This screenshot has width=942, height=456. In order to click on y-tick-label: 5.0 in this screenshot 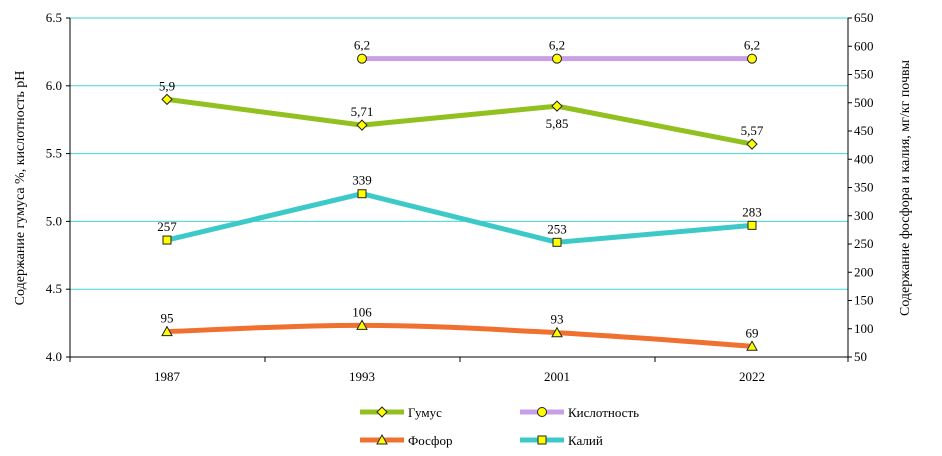, I will do `click(54, 220)`.